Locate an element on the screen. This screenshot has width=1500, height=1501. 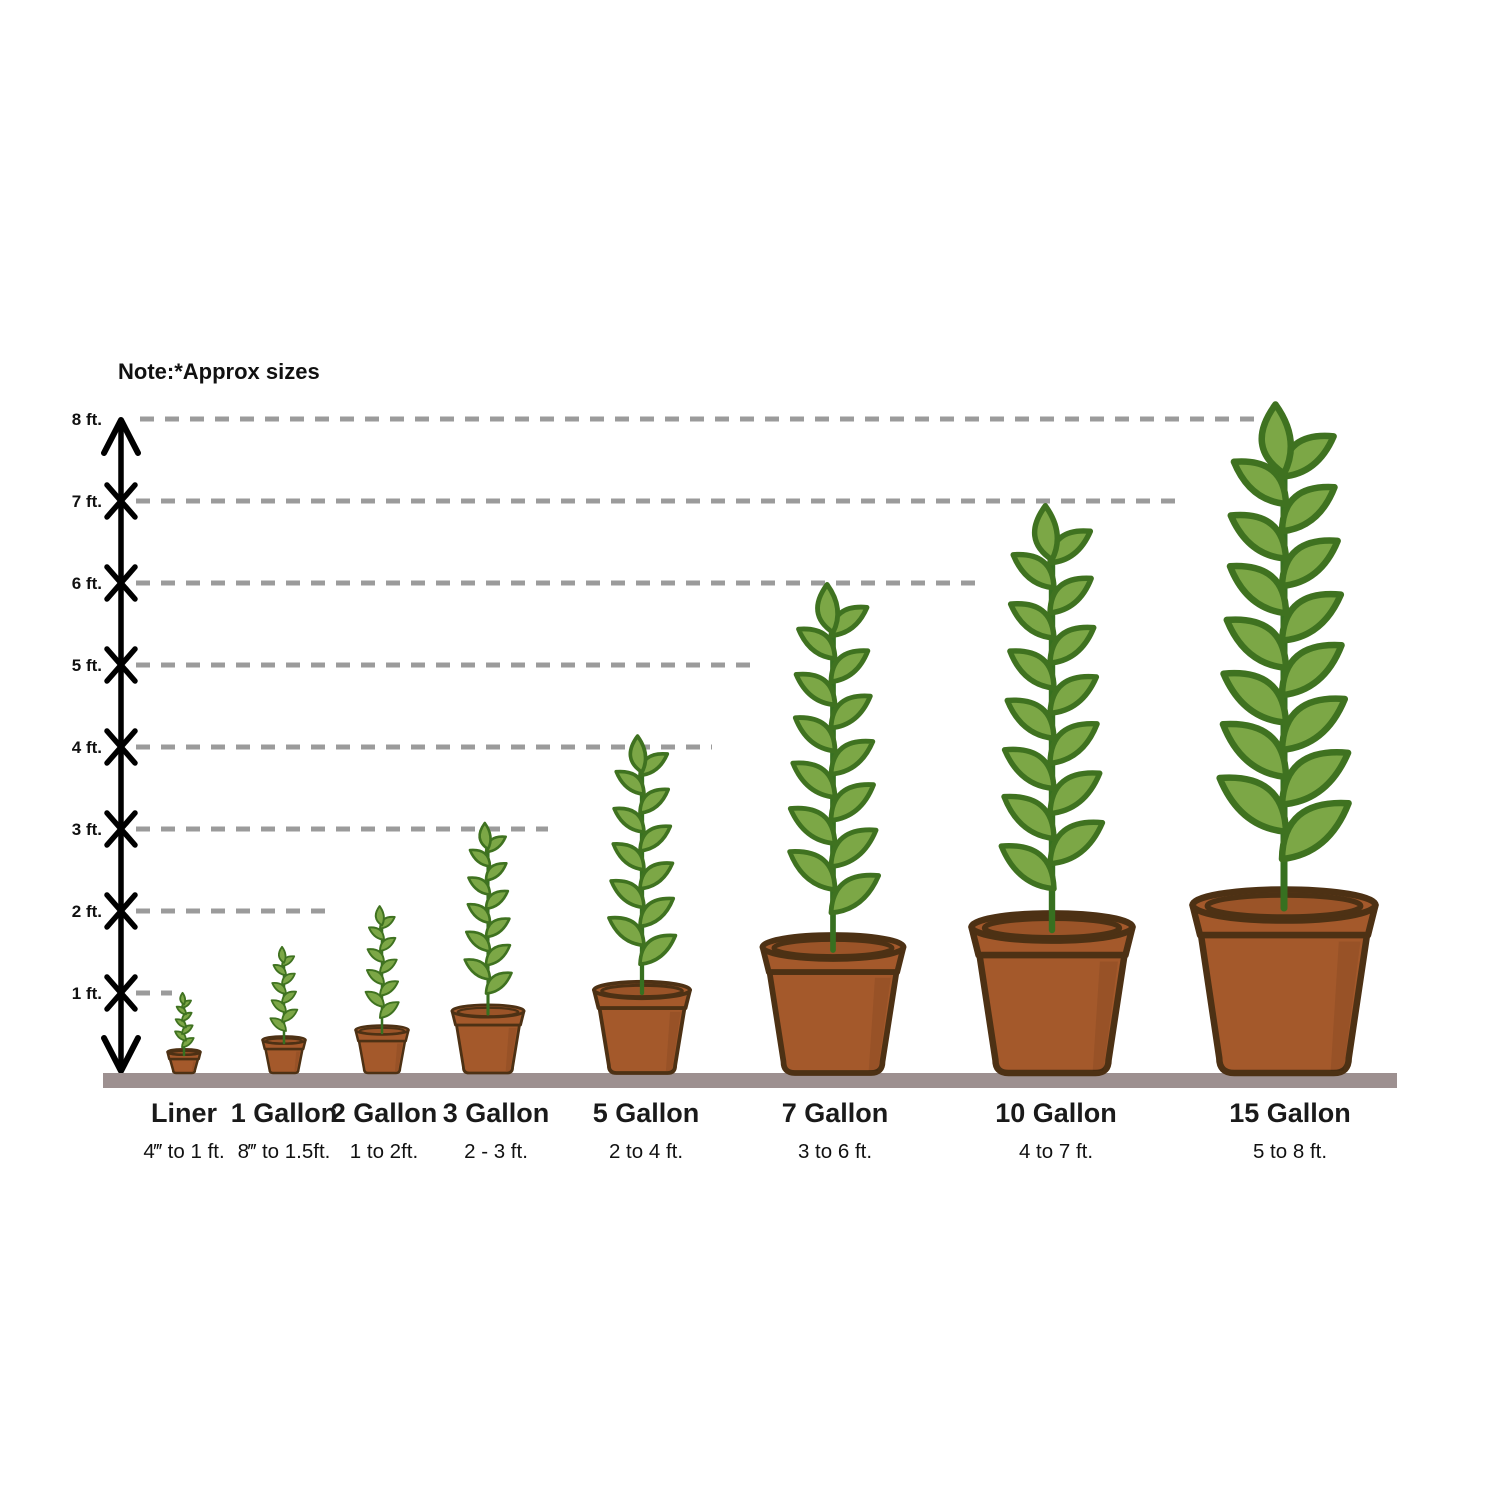
axis-tick-3-ft is located at coordinates (121, 829).